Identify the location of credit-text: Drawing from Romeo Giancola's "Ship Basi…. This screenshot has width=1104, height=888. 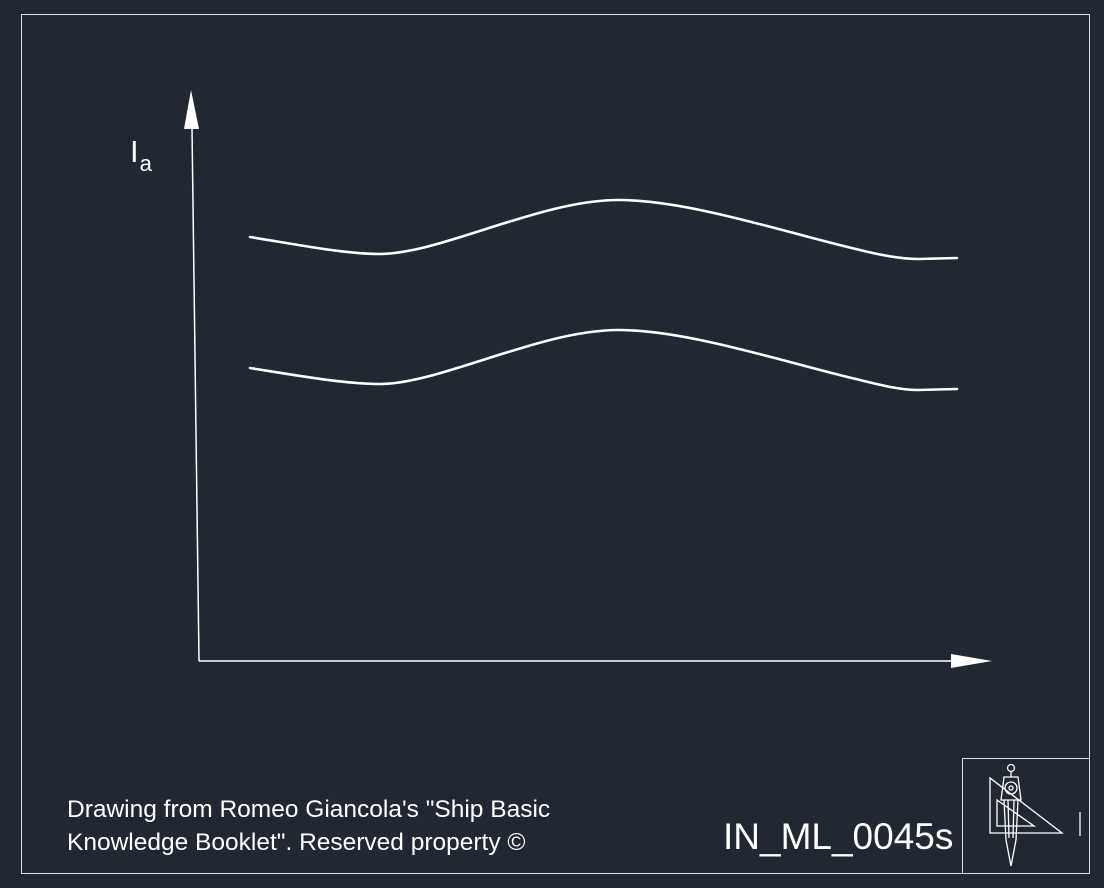
(308, 826).